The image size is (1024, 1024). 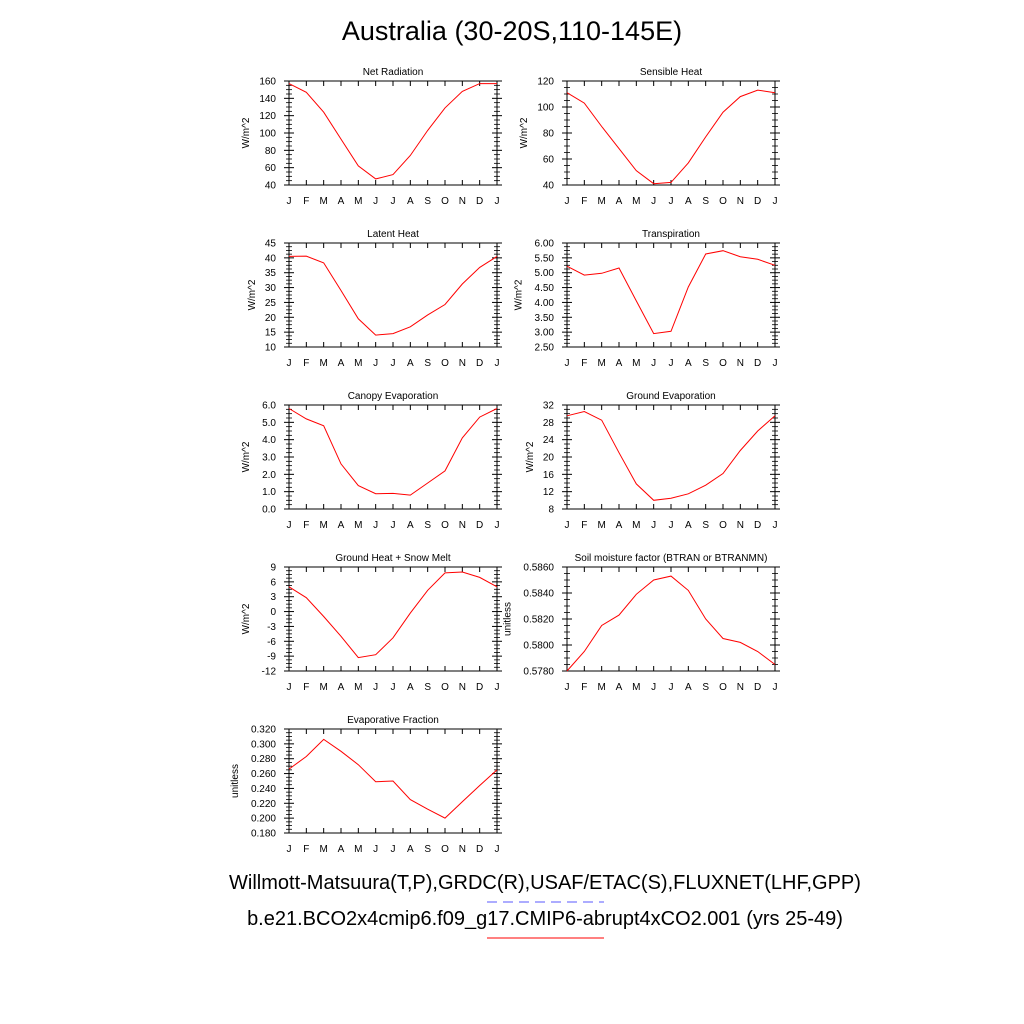 What do you see at coordinates (271, 273) in the screenshot?
I see `y-tick-label: 35` at bounding box center [271, 273].